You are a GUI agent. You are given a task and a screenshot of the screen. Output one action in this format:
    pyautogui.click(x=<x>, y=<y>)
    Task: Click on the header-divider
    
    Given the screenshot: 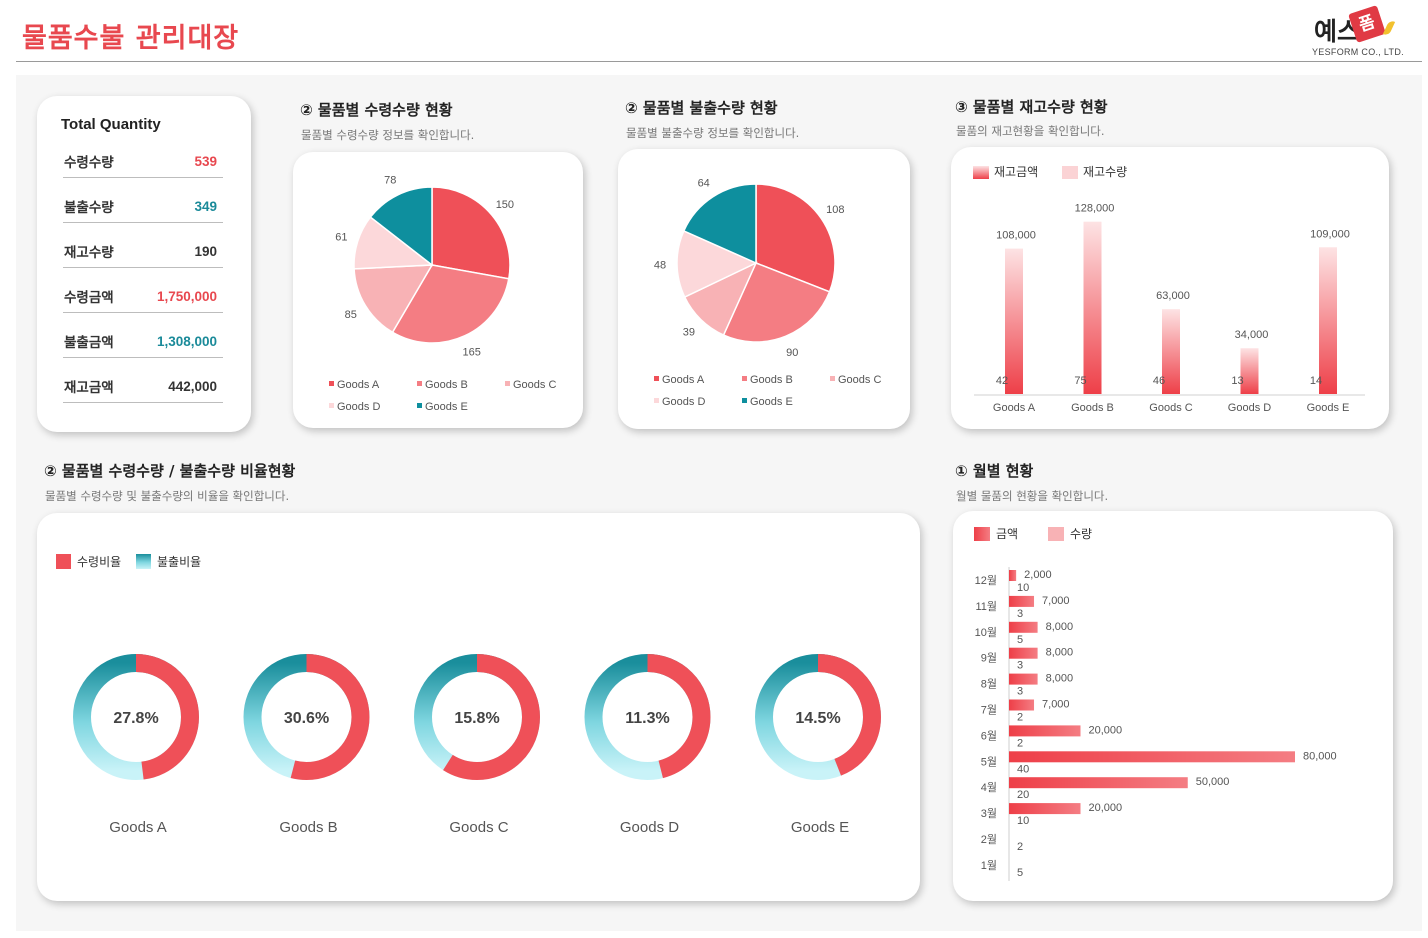 What is the action you would take?
    pyautogui.click(x=719, y=61)
    